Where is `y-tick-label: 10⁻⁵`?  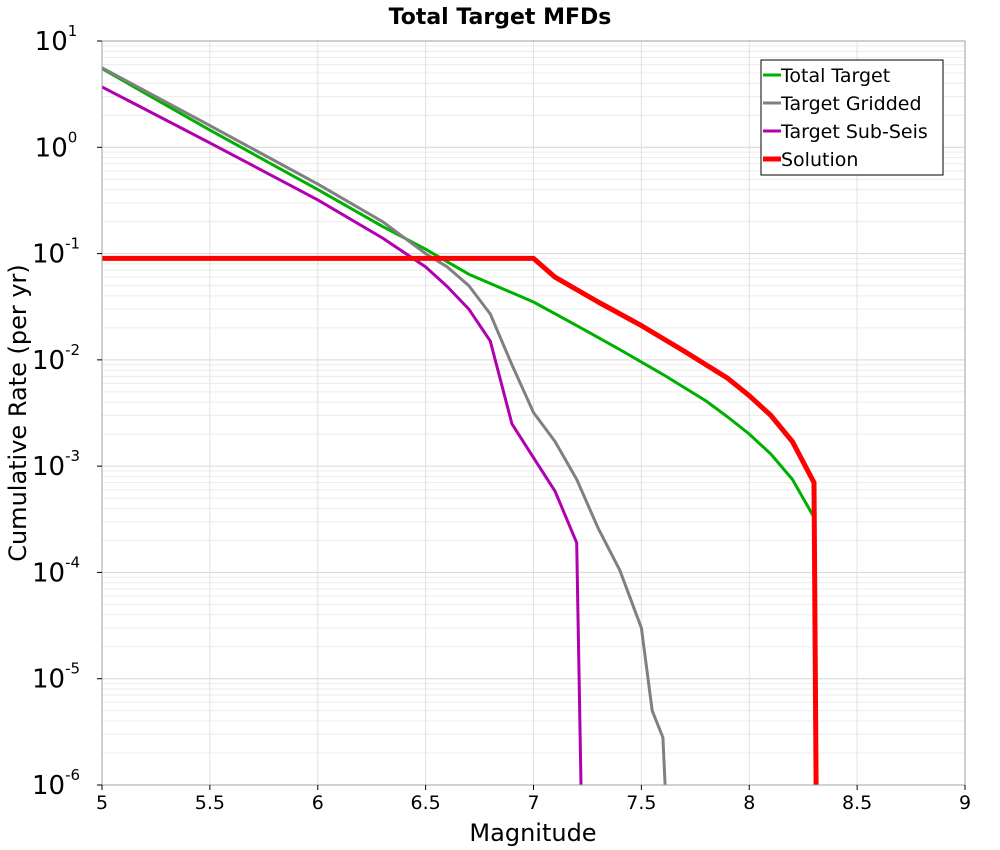 y-tick-label: 10⁻⁵ is located at coordinates (56, 677).